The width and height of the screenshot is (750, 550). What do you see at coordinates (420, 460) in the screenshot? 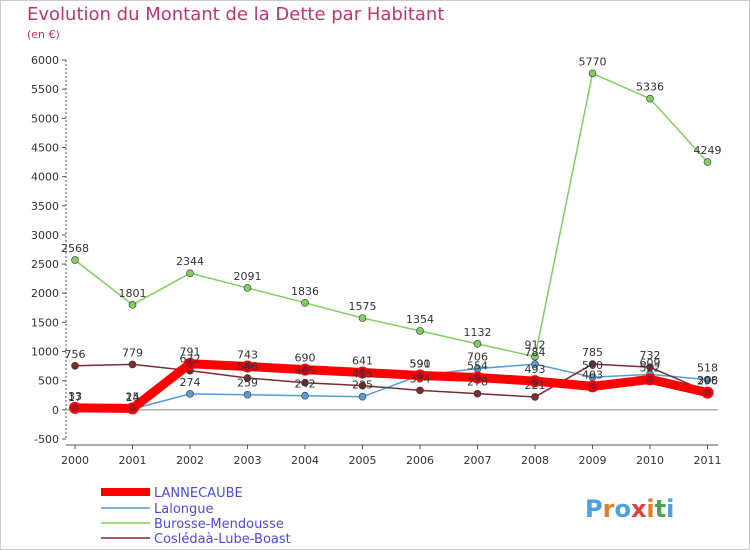
I see `x-tick-label: 2006` at bounding box center [420, 460].